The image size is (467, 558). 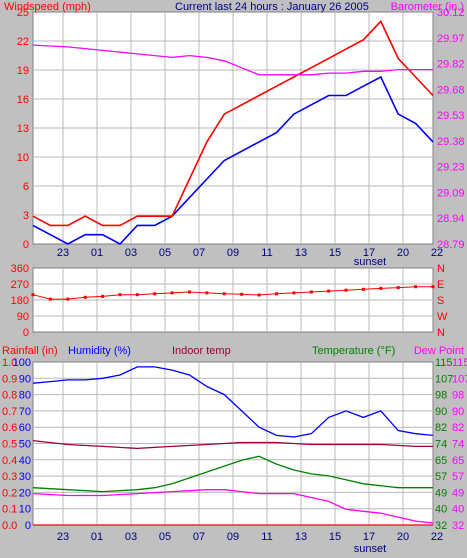 I want to click on indoor-temp-label: Indoor temp, so click(x=201, y=351).